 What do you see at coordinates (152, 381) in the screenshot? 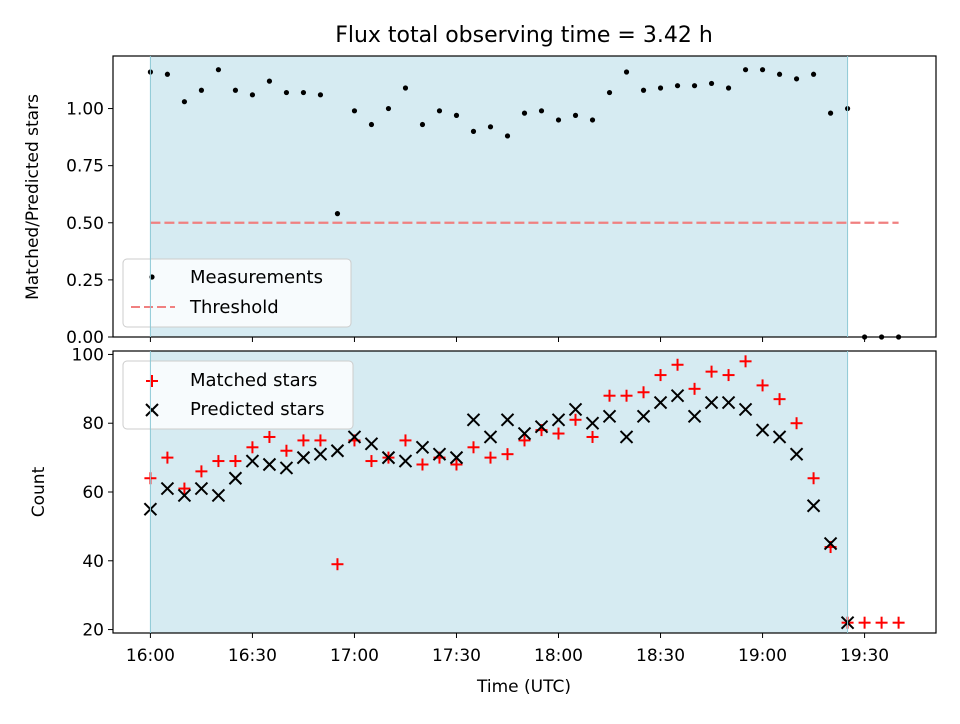
I see `legend-marker-matched-stars` at bounding box center [152, 381].